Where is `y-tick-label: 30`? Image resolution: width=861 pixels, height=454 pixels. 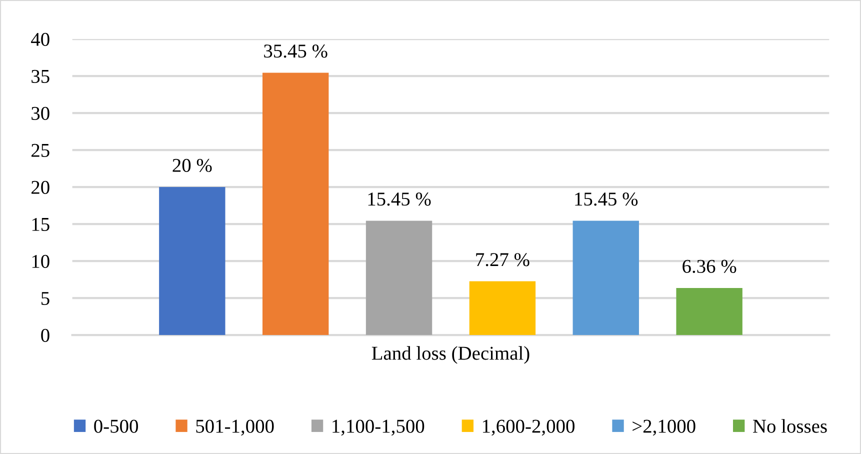
y-tick-label: 30 is located at coordinates (41, 113).